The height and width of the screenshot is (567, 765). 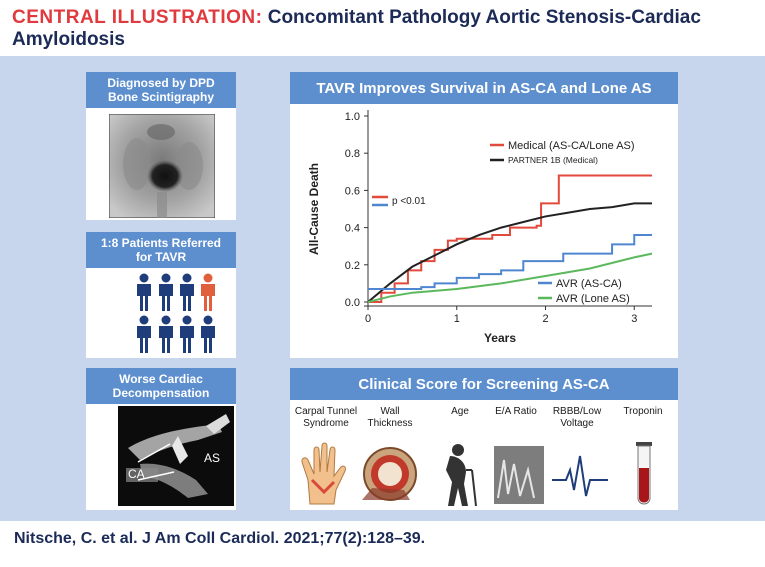 What do you see at coordinates (161, 257) in the screenshot?
I see `patients-title-line2: for TAVR` at bounding box center [161, 257].